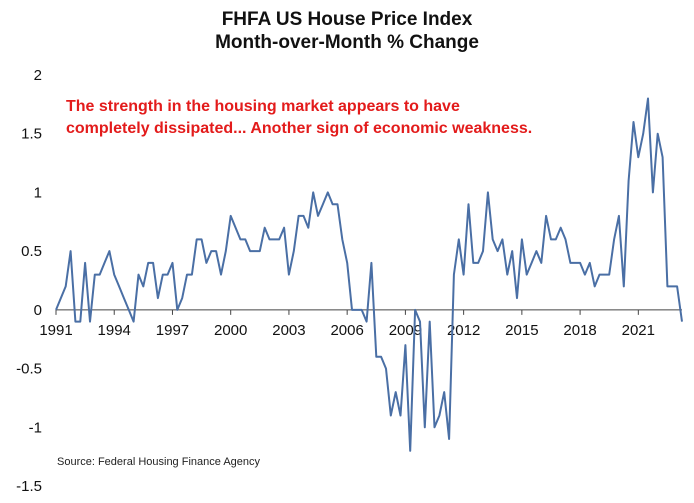 The height and width of the screenshot is (503, 694). I want to click on x-tick-label: 1997, so click(172, 330).